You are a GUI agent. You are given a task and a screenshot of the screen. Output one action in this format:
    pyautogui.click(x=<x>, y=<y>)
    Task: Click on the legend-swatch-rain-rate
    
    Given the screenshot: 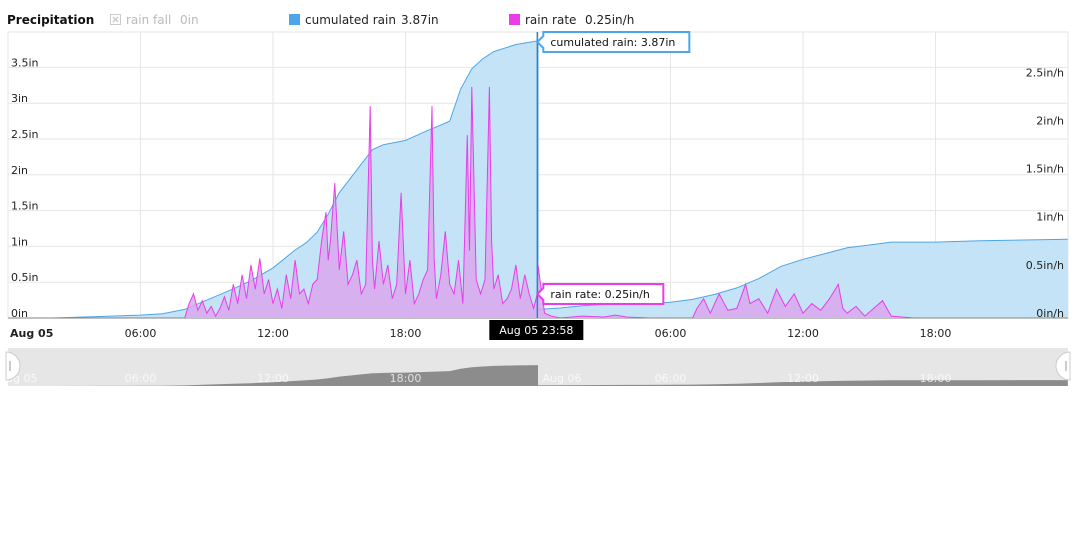 What is the action you would take?
    pyautogui.click(x=514, y=19)
    